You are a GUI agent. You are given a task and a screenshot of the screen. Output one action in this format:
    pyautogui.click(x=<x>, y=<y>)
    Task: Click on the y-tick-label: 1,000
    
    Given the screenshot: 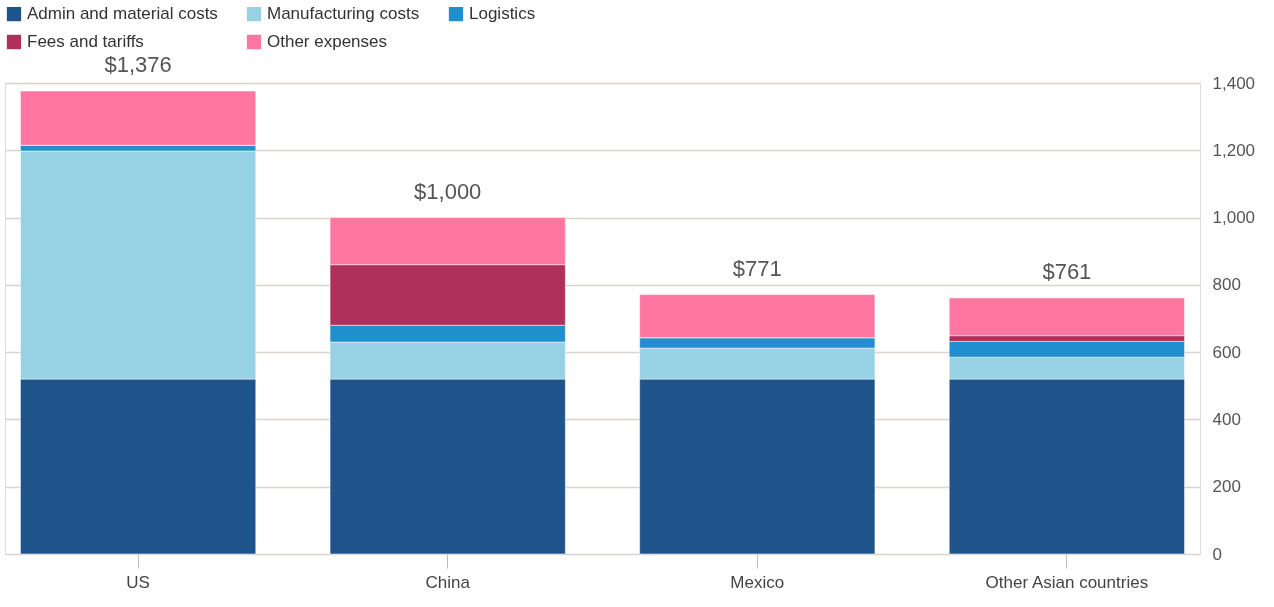 What is the action you would take?
    pyautogui.click(x=1234, y=218)
    